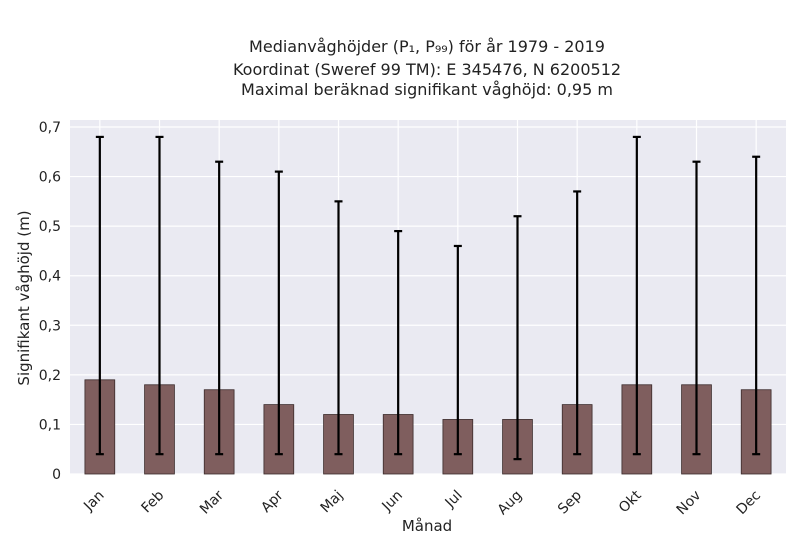  Describe the element at coordinates (392, 501) in the screenshot. I see `x-tick-label-jun: Jun` at that location.